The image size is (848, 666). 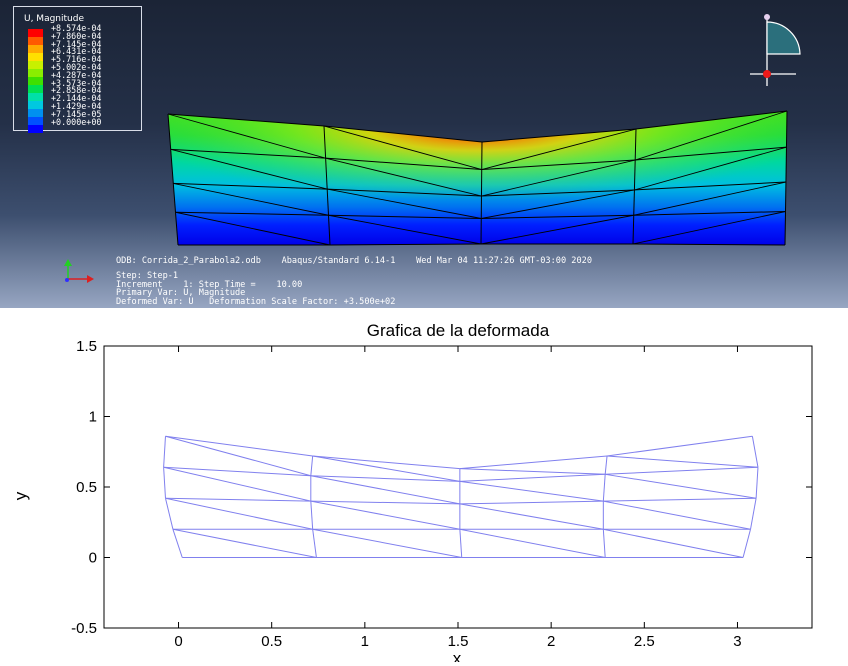 What do you see at coordinates (457, 655) in the screenshot?
I see `x-axis-label: x` at bounding box center [457, 655].